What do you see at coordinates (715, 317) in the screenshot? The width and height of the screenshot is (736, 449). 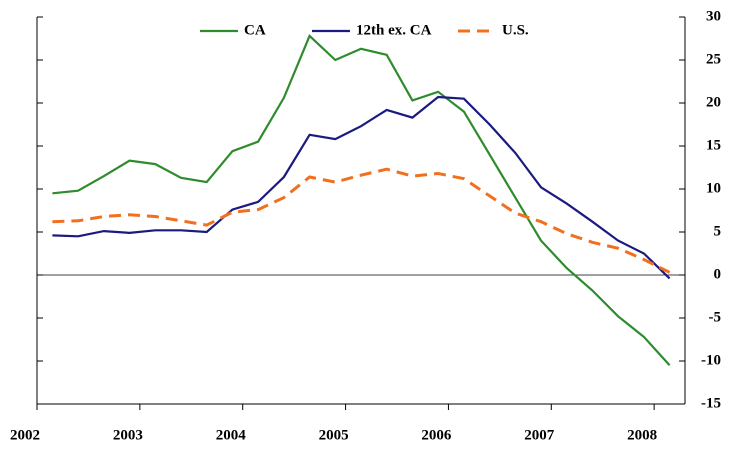 I see `y-tick-label: -5` at bounding box center [715, 317].